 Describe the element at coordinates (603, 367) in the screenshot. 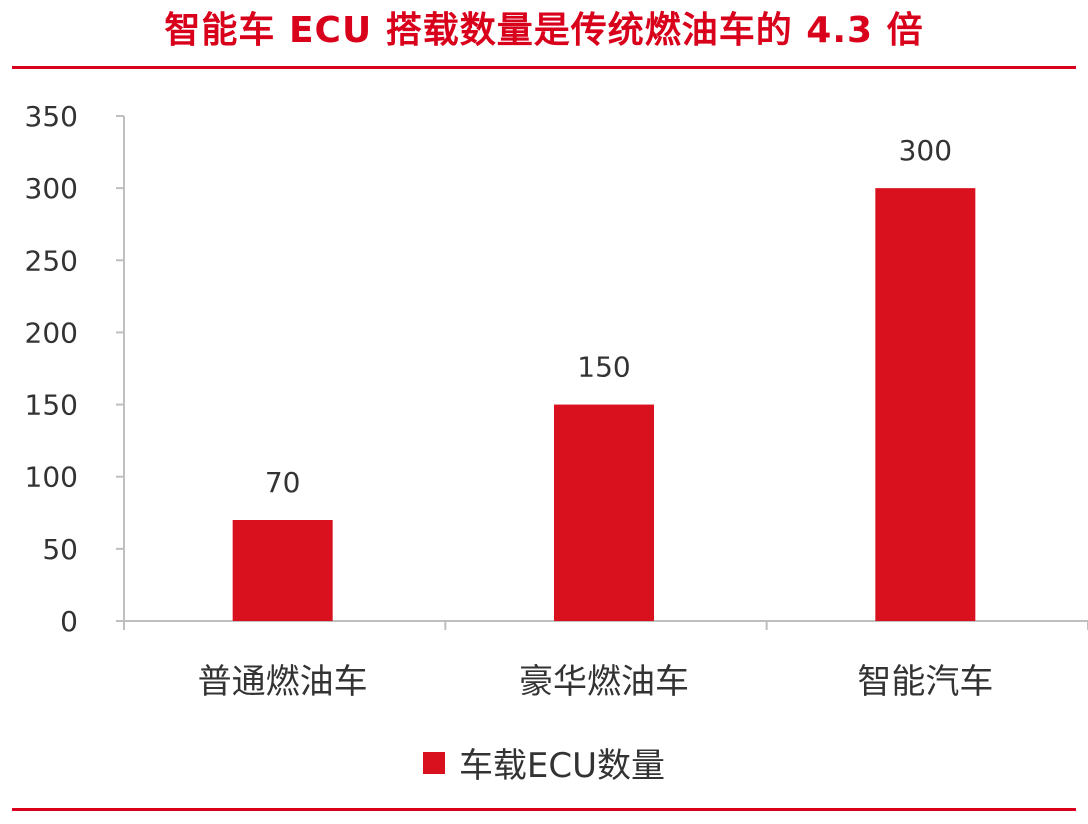

I see `data-label: 150` at that location.